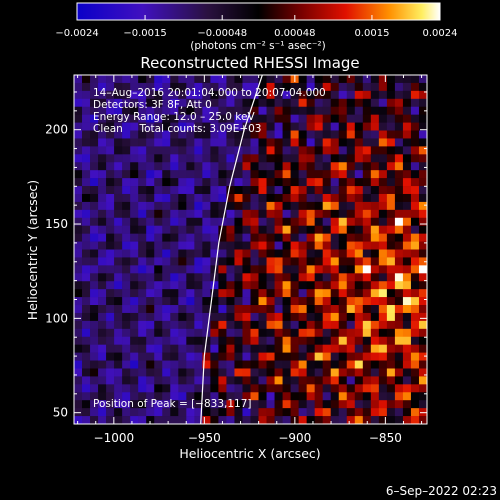  I want to click on peak-position-label: Position of Peak = [−833,117], so click(172, 404).